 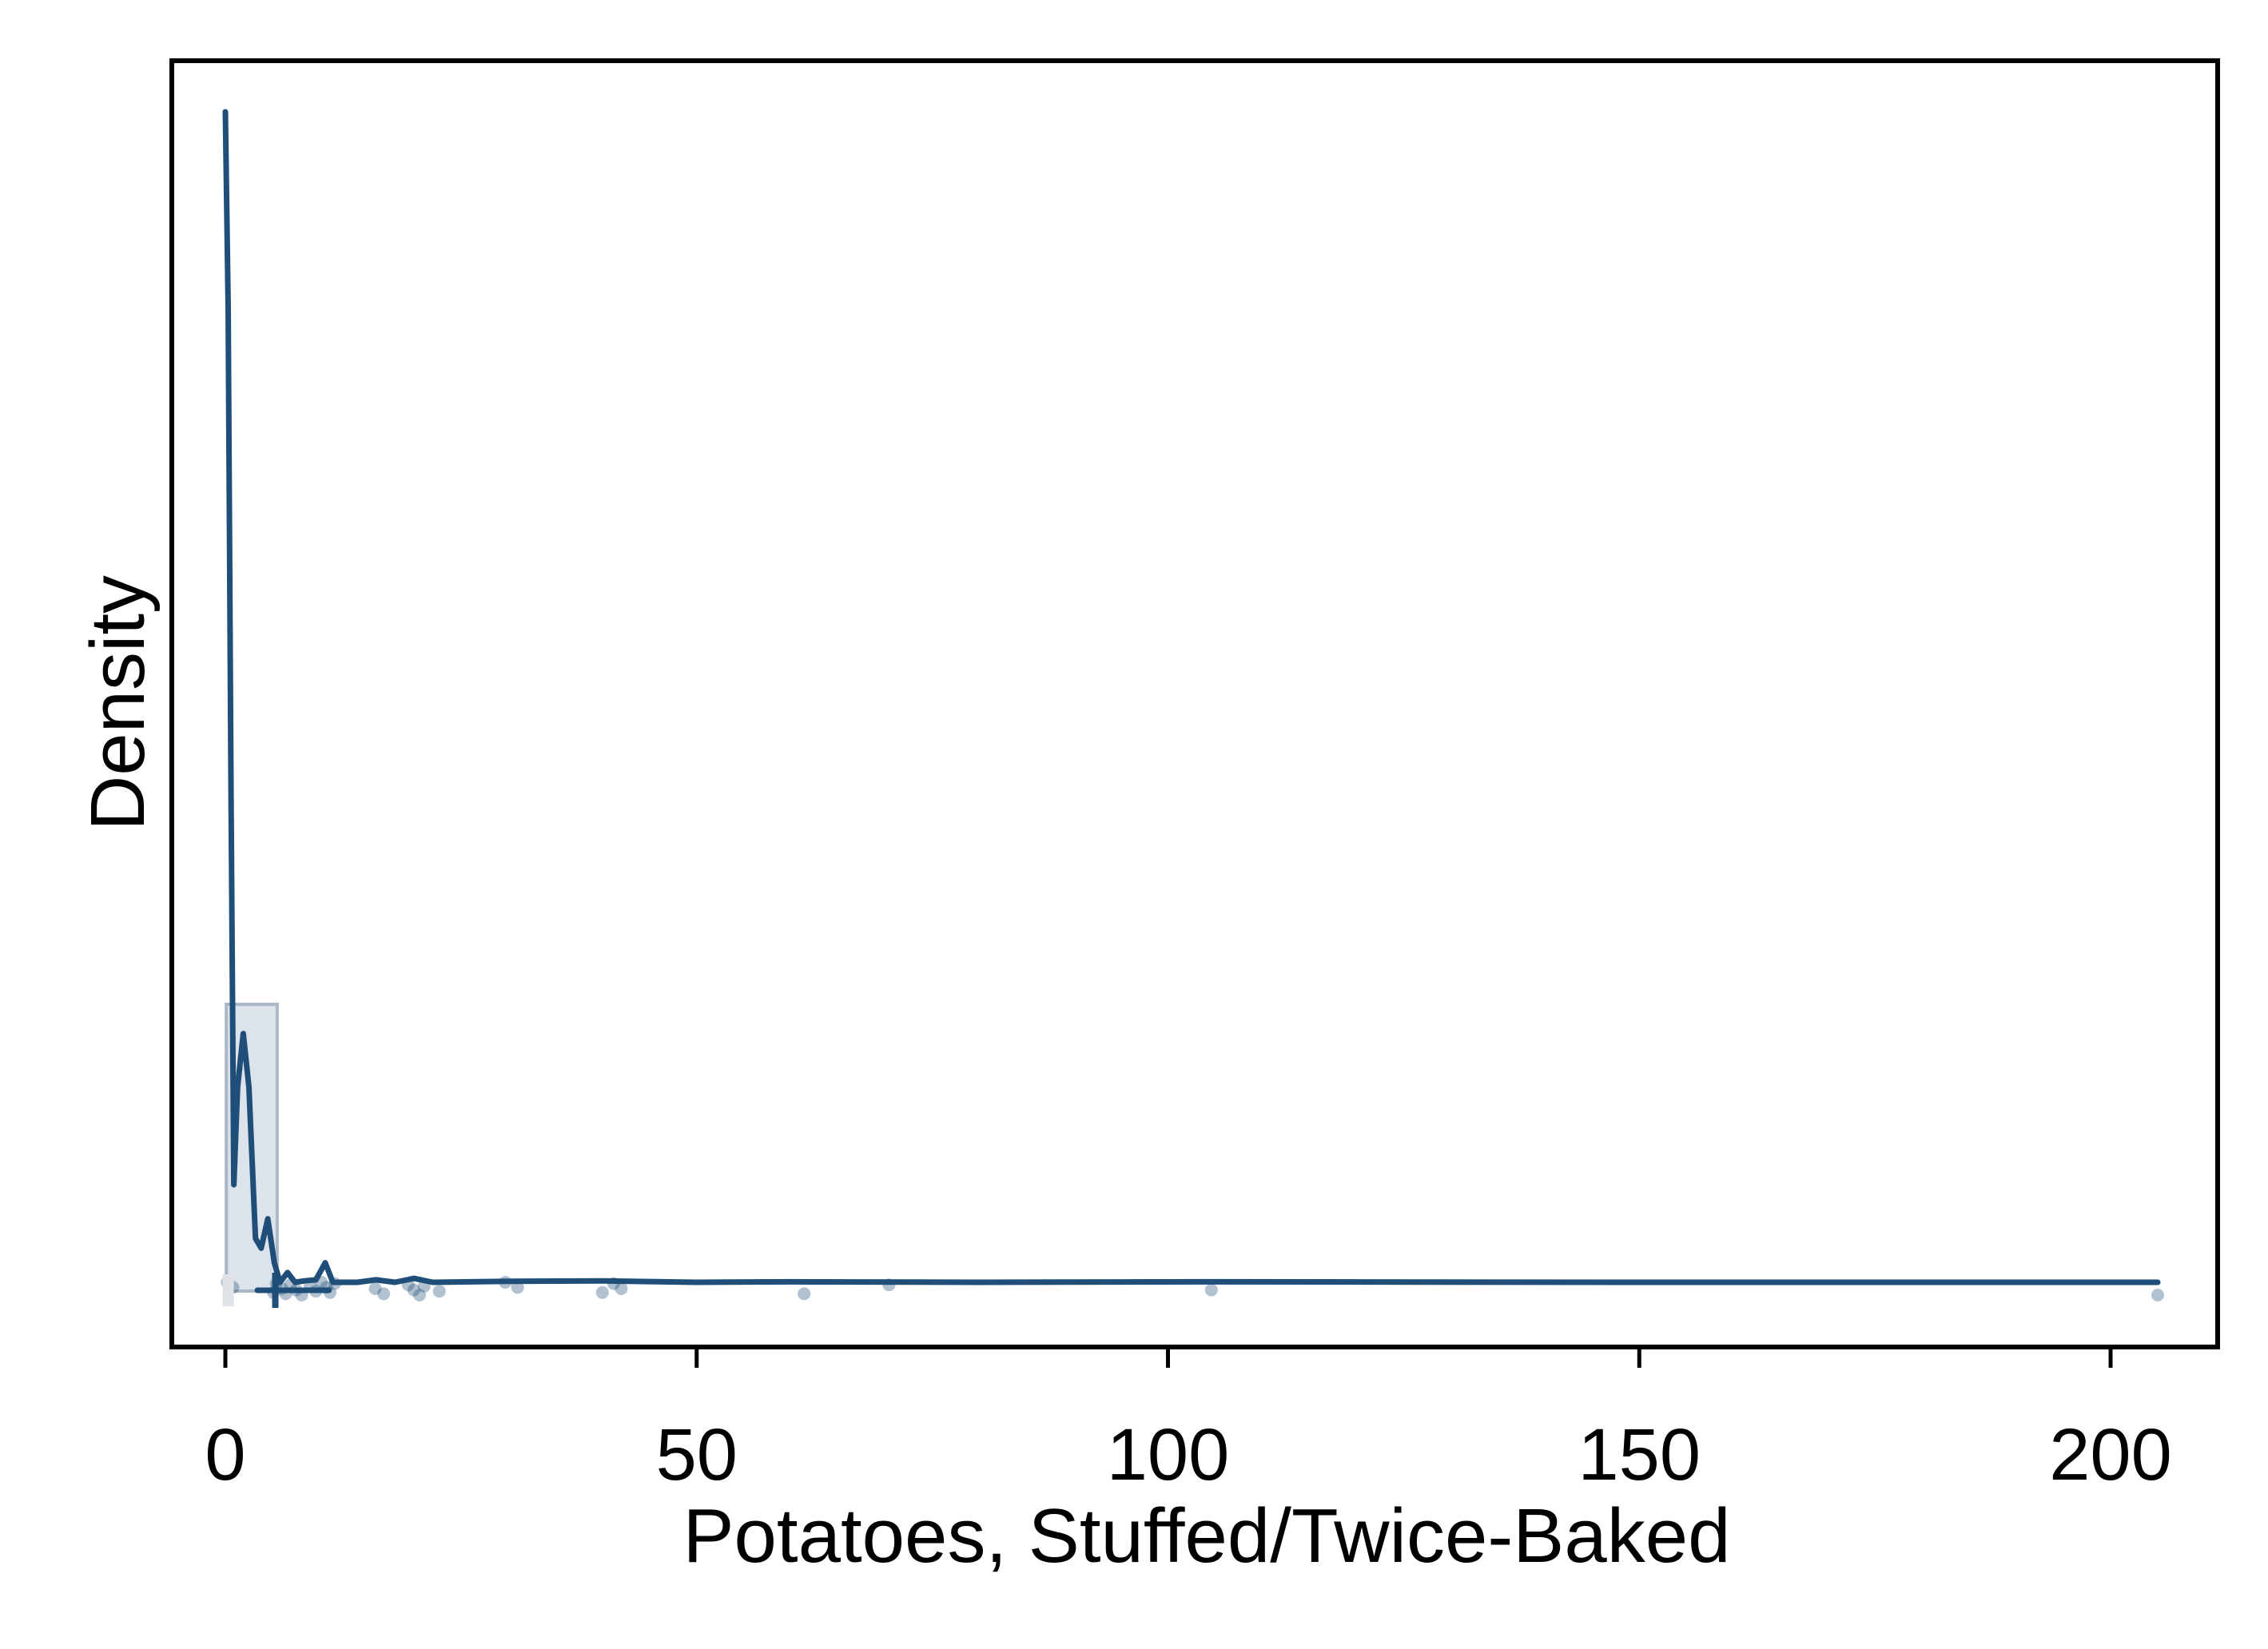 I want to click on x-tick-label: 50, so click(x=697, y=1455).